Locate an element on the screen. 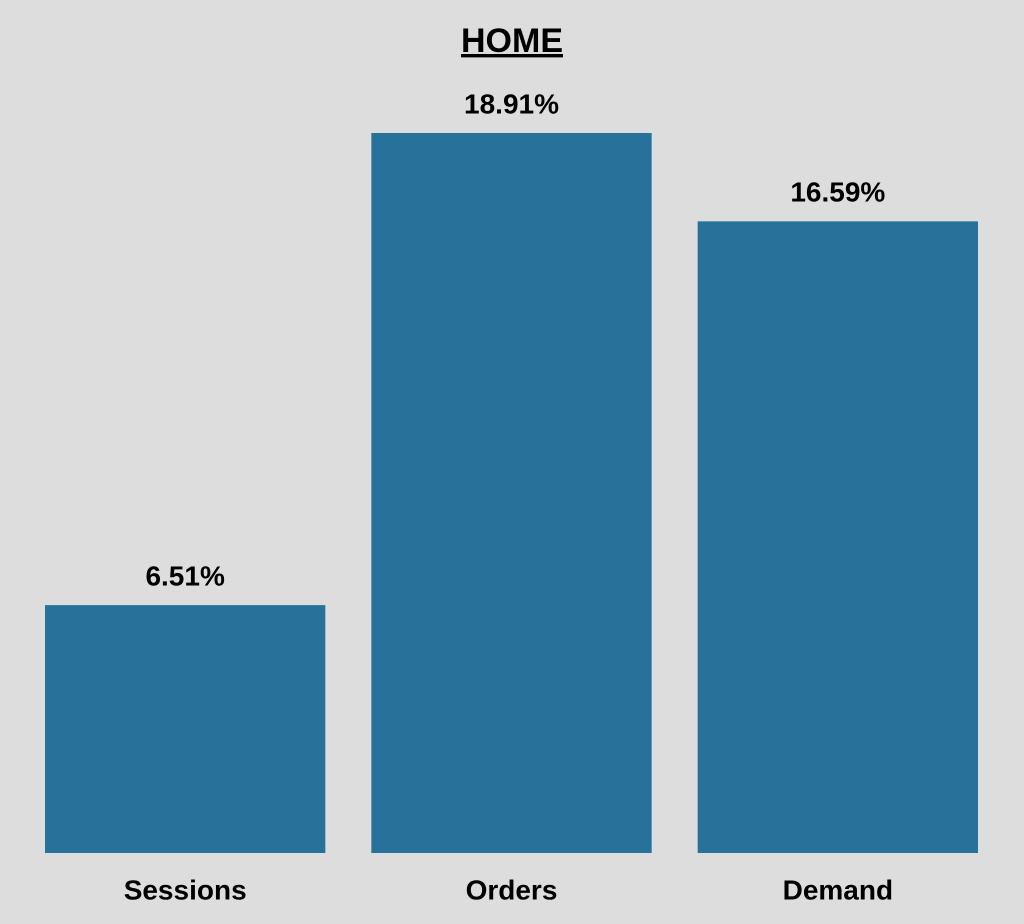  x-tick-label: Demand is located at coordinates (838, 889).